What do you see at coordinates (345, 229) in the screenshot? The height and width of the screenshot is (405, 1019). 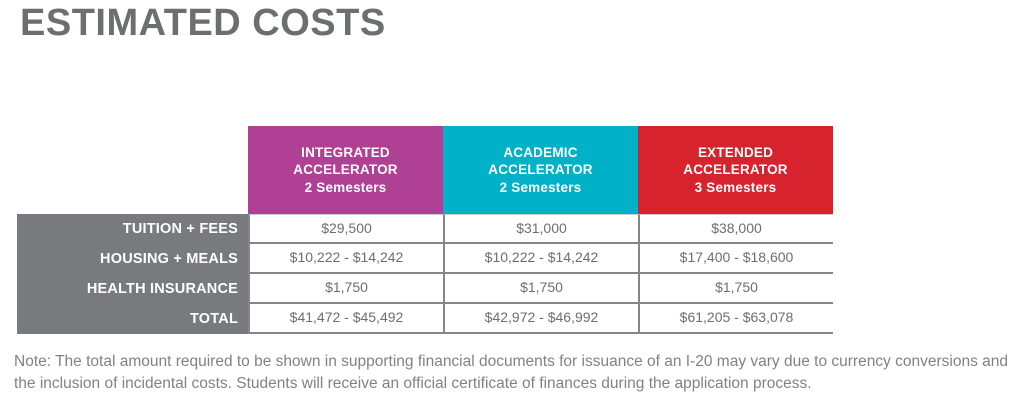 I see `cell-tuition-integrated: $29,500` at bounding box center [345, 229].